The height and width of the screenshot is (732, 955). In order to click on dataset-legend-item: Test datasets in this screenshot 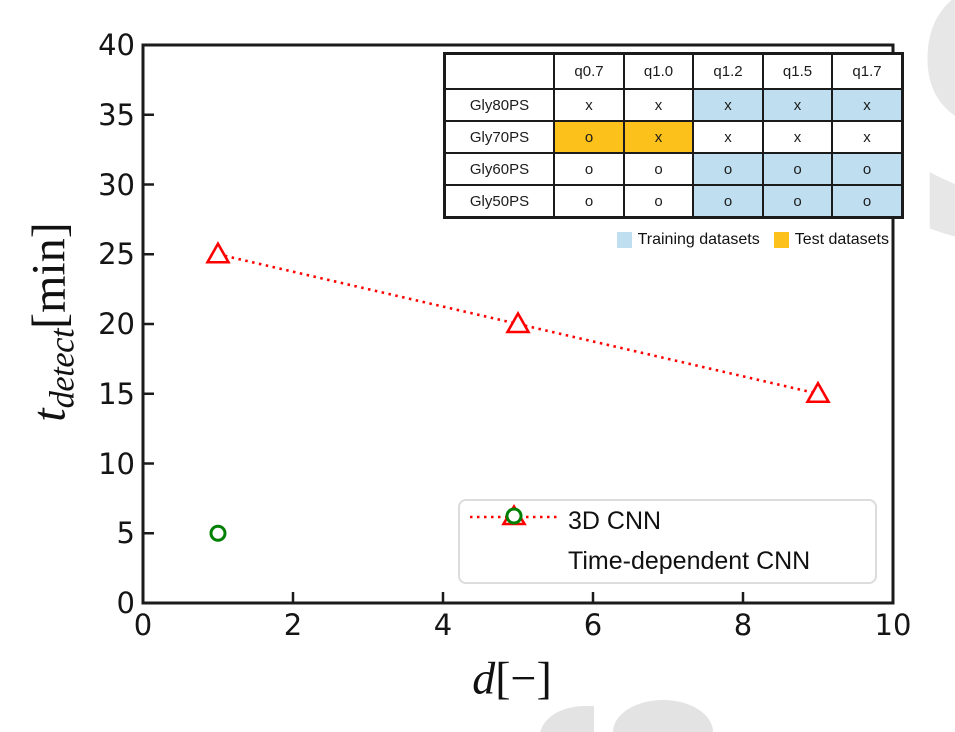, I will do `click(831, 240)`.